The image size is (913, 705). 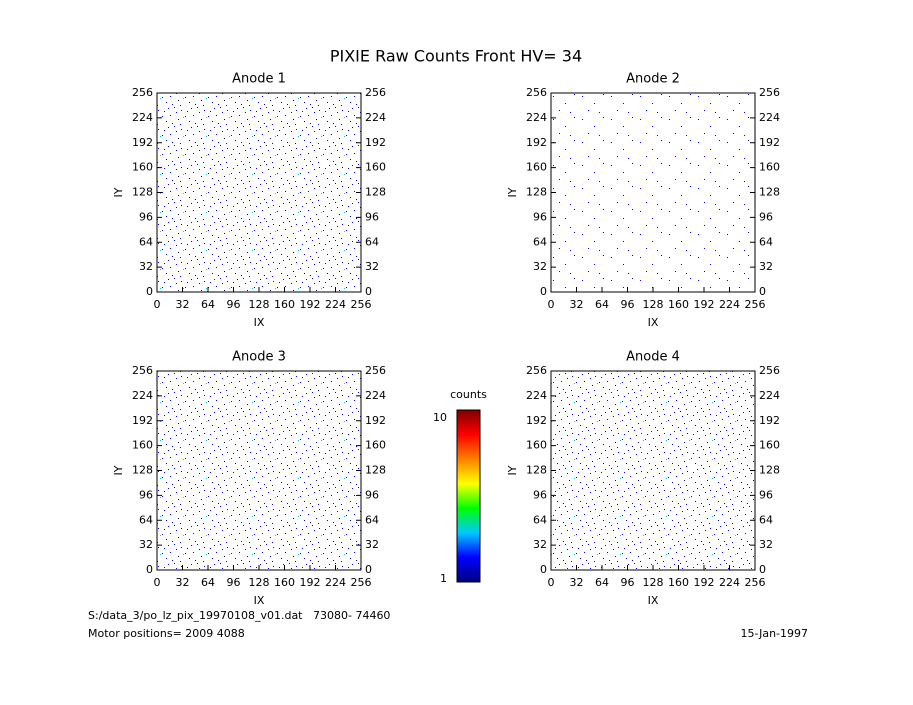 I want to click on colorbar-label: counts, so click(x=468, y=394).